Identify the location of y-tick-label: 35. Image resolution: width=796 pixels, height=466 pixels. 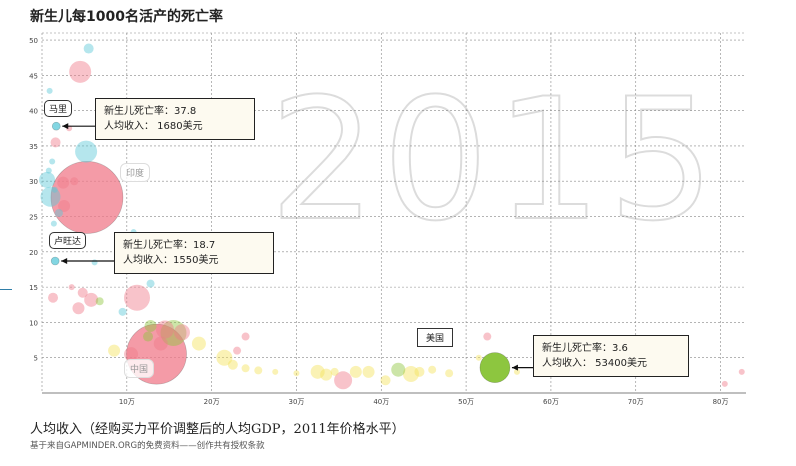
(33, 147).